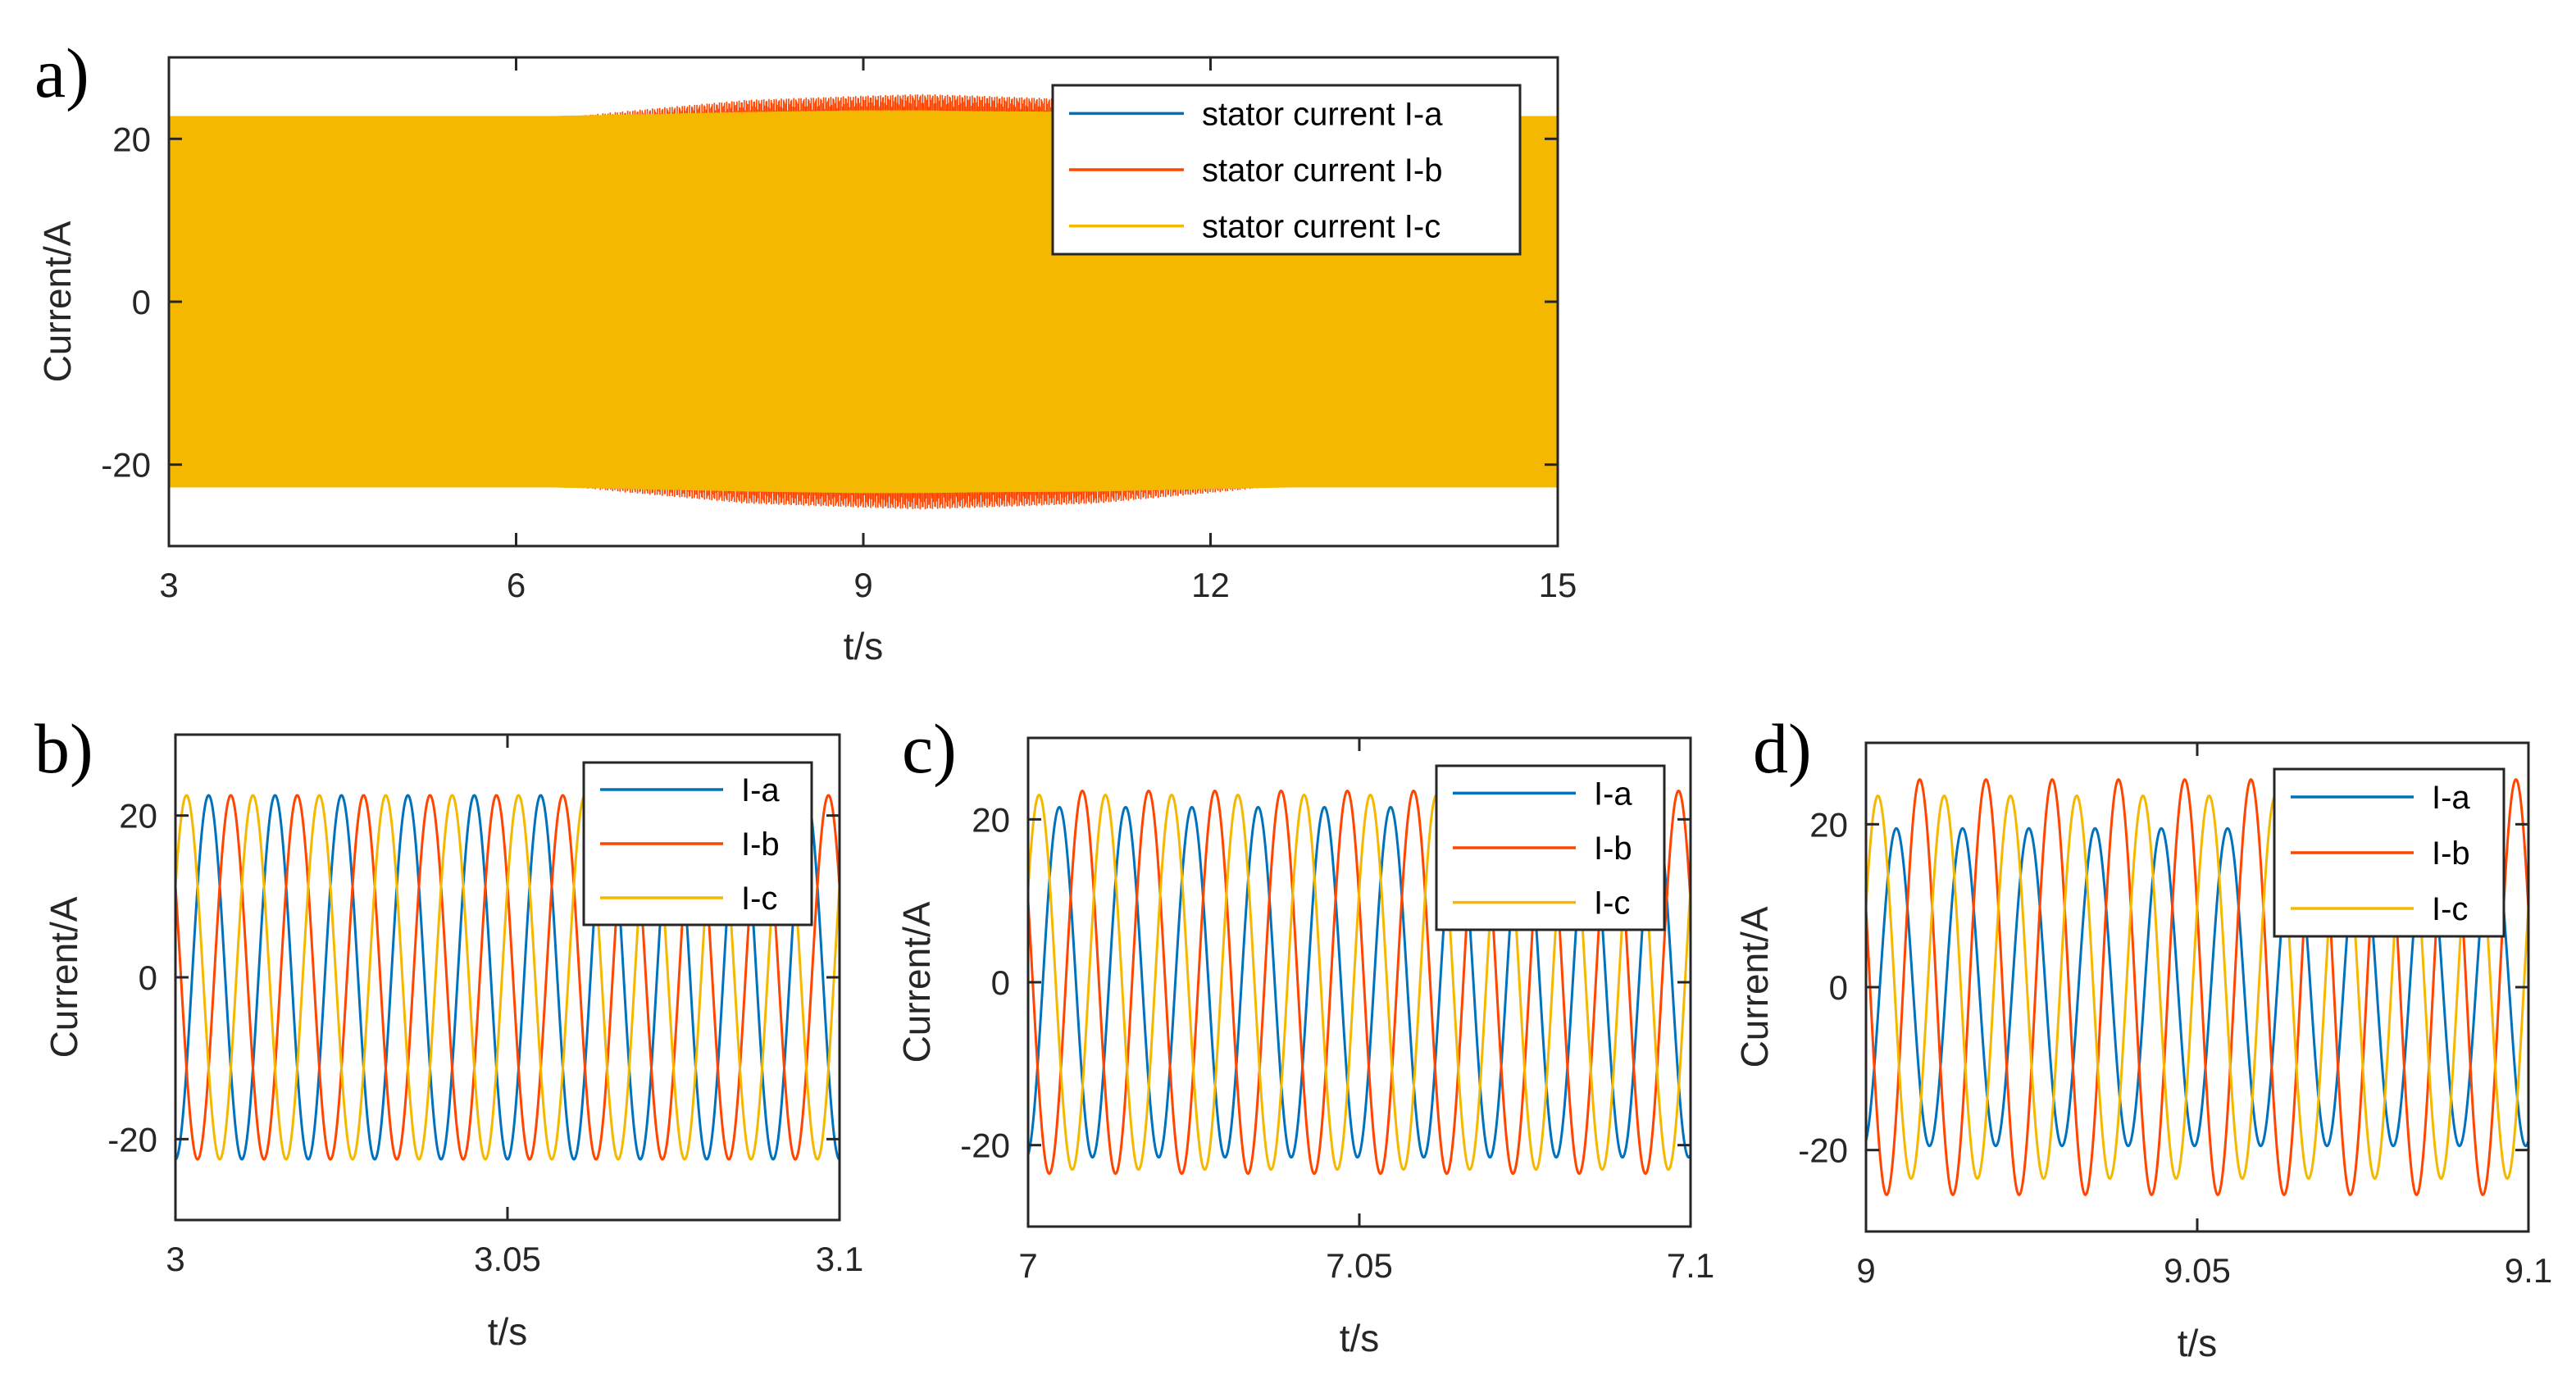  Describe the element at coordinates (1321, 227) in the screenshot. I see `legend-entry: stator current I-c` at that location.